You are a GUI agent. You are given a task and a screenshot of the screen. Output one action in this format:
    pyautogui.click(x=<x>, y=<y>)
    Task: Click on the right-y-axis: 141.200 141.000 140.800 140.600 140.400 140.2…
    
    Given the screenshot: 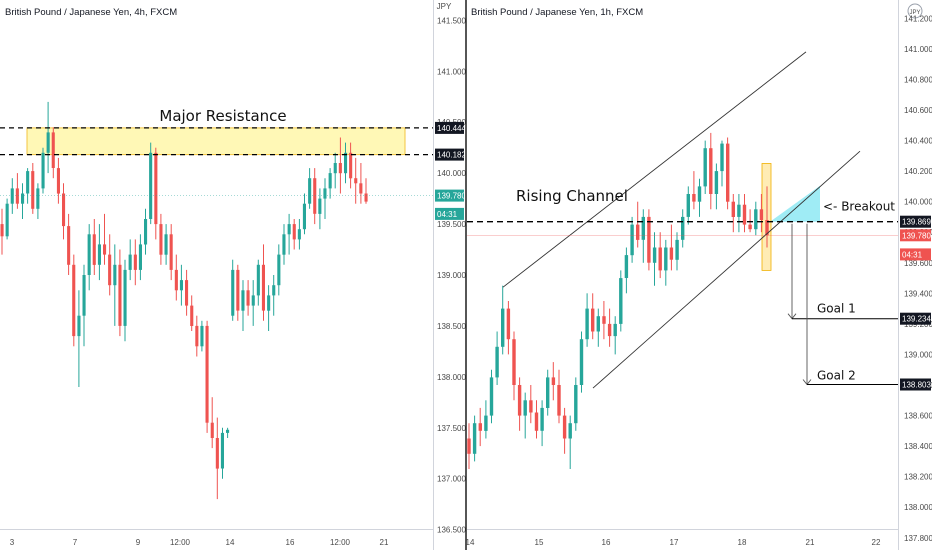 What is the action you would take?
    pyautogui.click(x=918, y=278)
    